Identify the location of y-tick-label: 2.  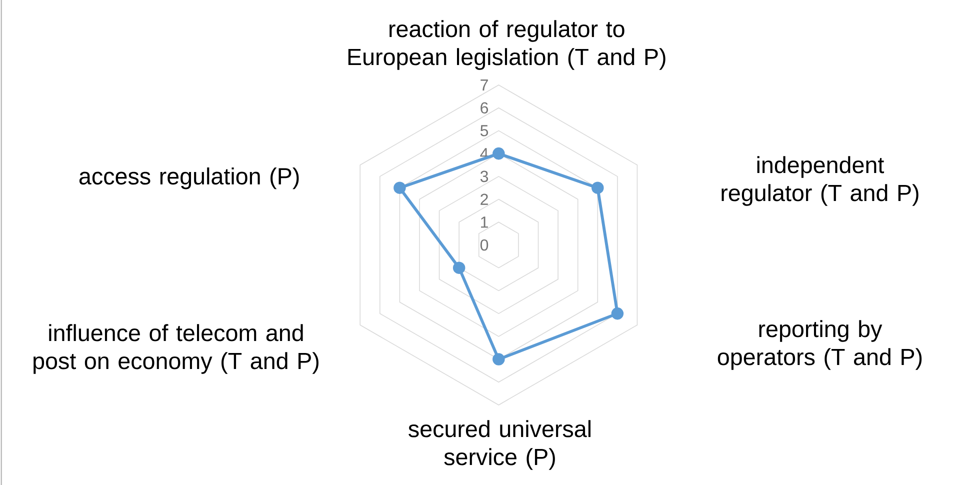
(484, 199).